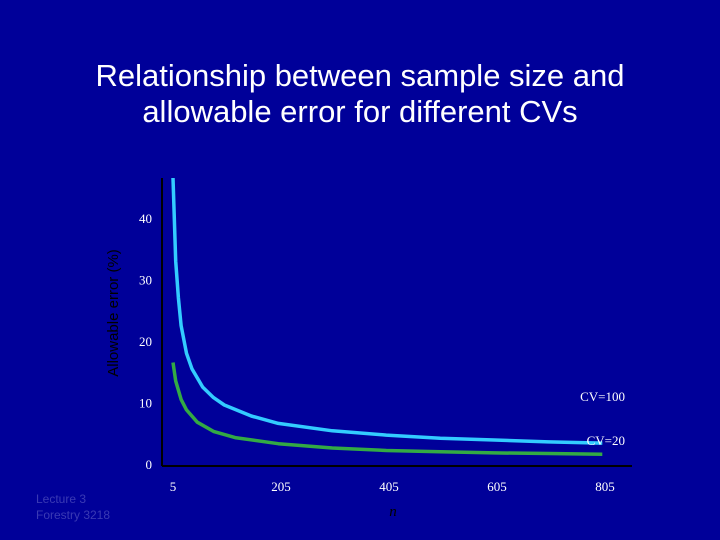  What do you see at coordinates (387, 409) in the screenshot?
I see `series-line-cv20` at bounding box center [387, 409].